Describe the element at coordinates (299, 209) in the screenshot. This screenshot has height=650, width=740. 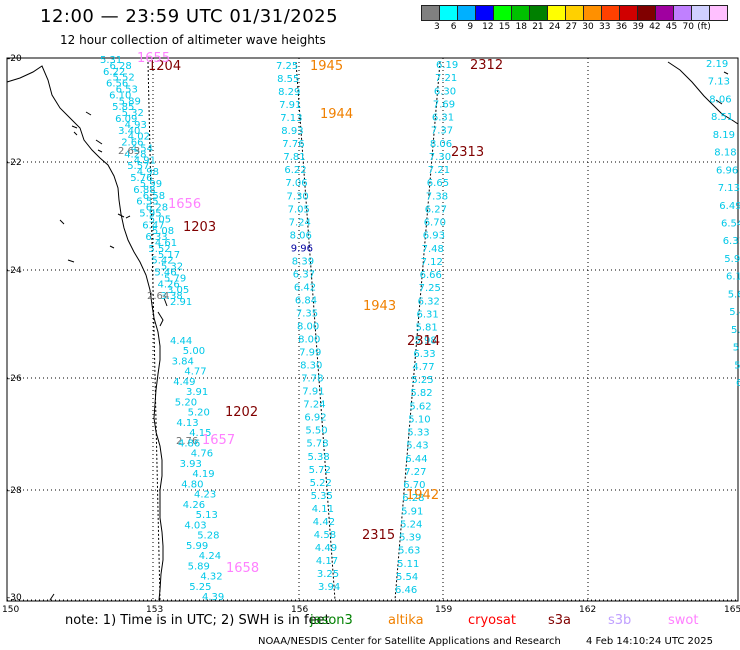
I see `wave-height-value: 7.05` at that location.